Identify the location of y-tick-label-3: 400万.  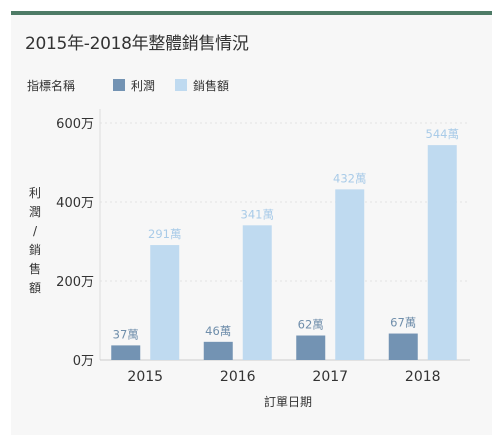
(75, 203).